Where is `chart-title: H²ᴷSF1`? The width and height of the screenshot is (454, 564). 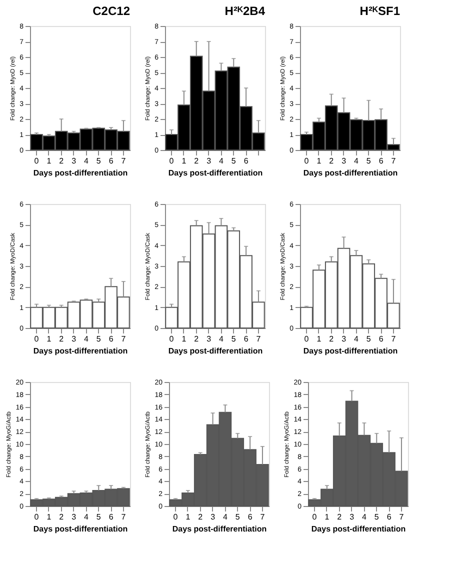
chart-title: H²ᴷSF1 is located at coordinates (380, 11).